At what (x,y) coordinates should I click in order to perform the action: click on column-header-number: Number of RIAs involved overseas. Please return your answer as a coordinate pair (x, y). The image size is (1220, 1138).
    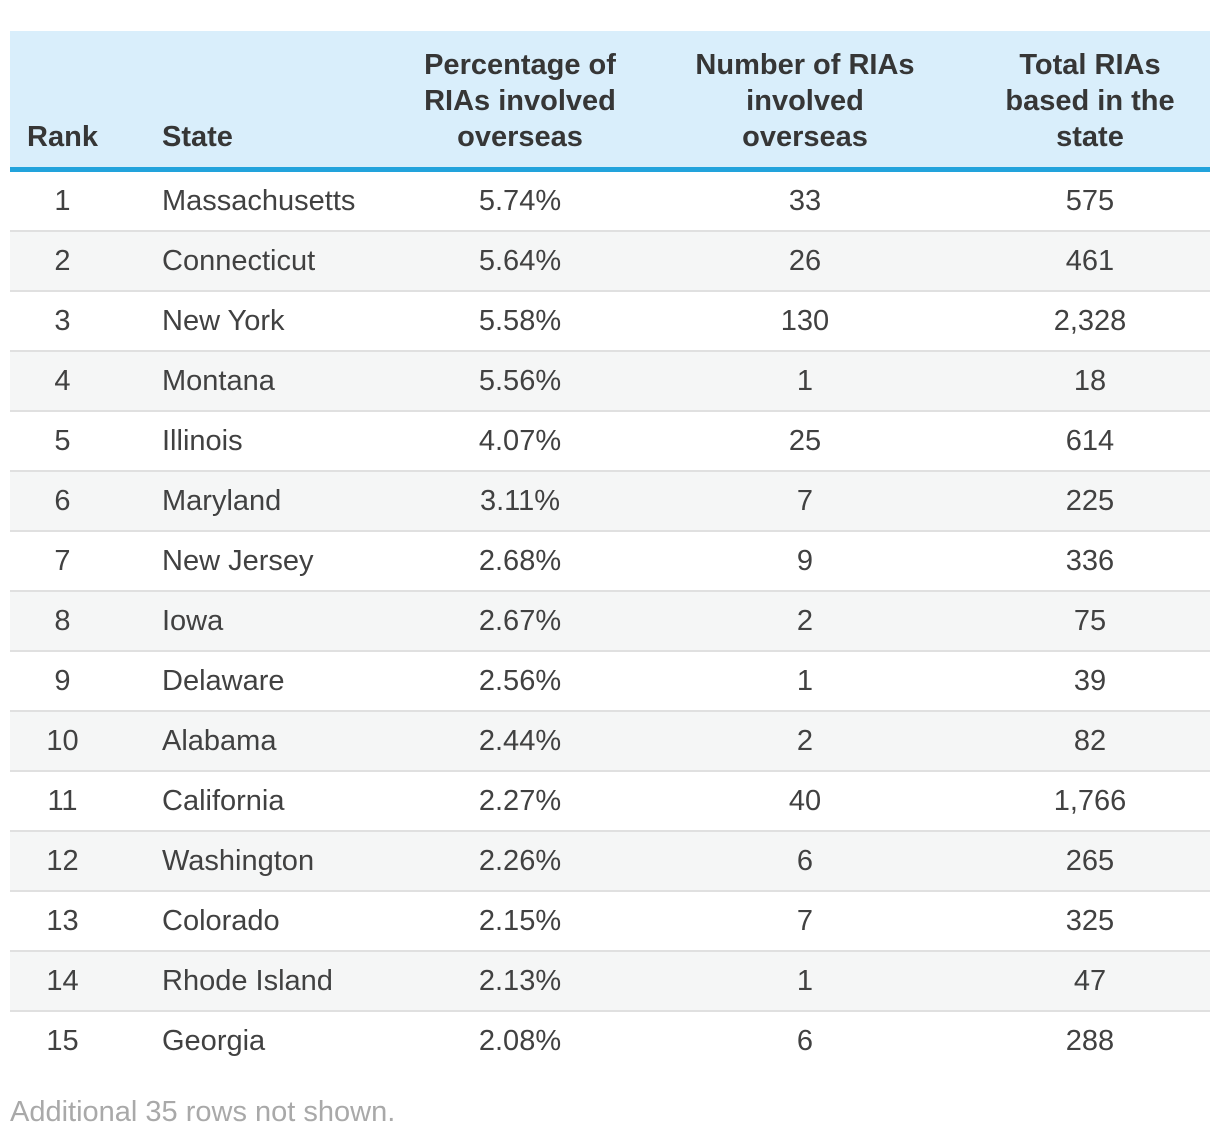
    Looking at the image, I should click on (805, 101).